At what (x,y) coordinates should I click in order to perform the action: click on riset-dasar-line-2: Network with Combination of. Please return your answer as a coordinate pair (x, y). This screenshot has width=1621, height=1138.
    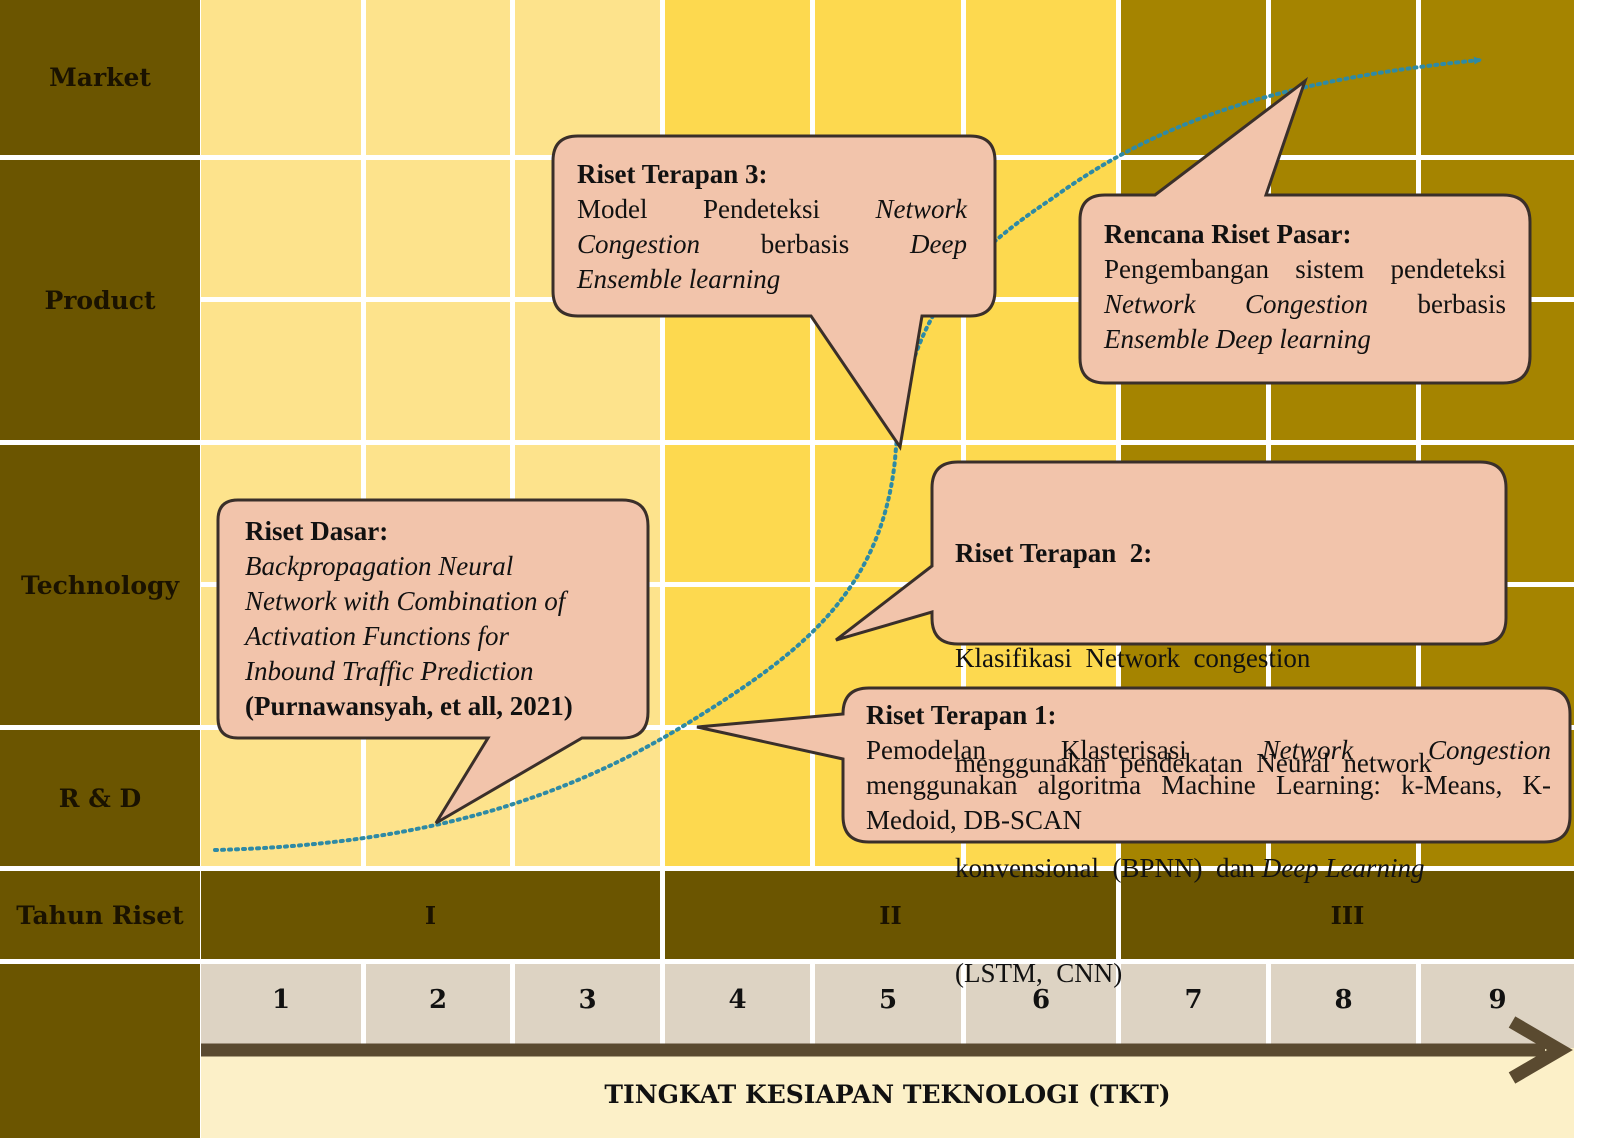
    Looking at the image, I should click on (405, 601).